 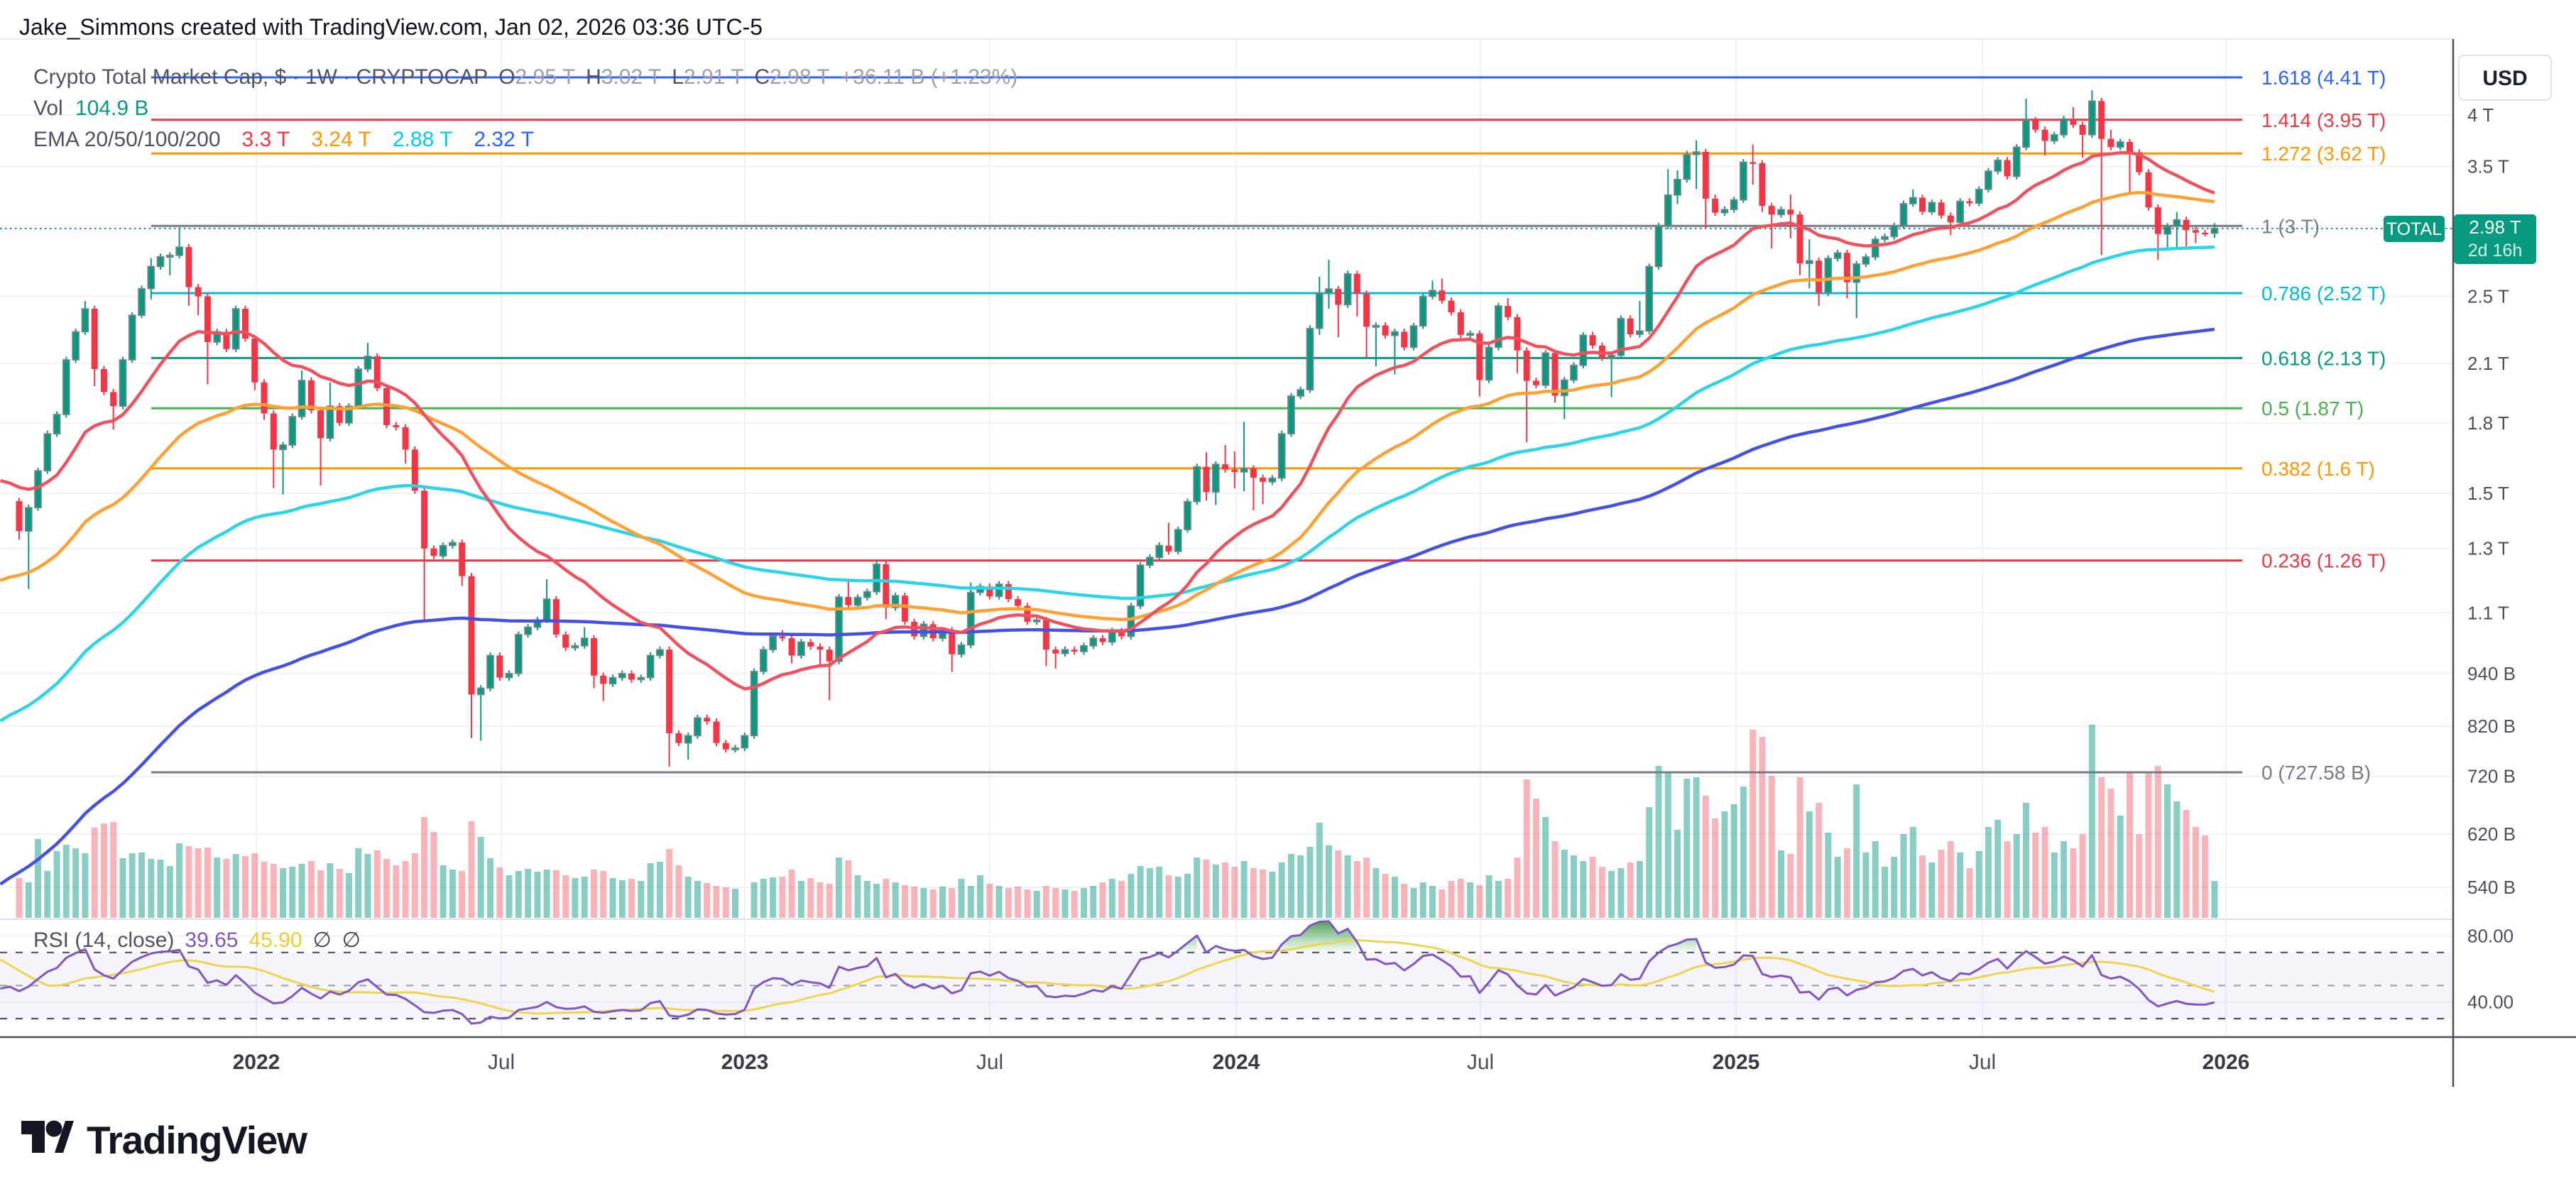 What do you see at coordinates (2290, 226) in the screenshot?
I see `svg-text: 1 (3 T)` at bounding box center [2290, 226].